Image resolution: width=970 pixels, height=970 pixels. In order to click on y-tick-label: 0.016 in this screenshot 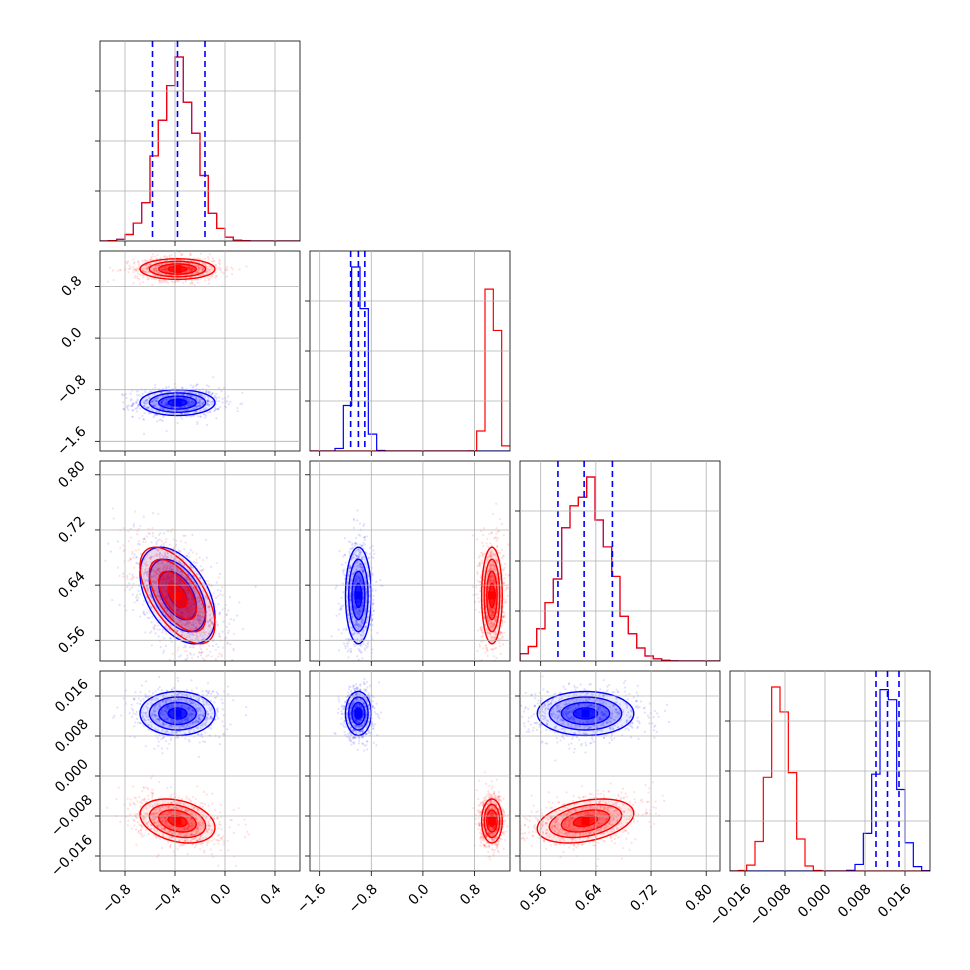, I will do `click(72, 696)`.